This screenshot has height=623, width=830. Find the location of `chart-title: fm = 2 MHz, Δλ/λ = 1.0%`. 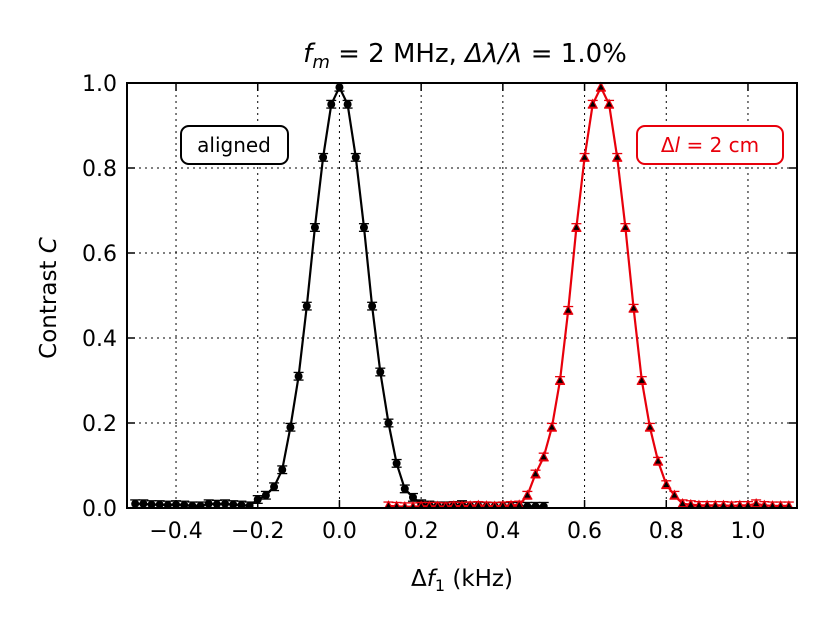

chart-title: fm = 2 MHz, Δλ/λ = 1.0% is located at coordinates (465, 56).